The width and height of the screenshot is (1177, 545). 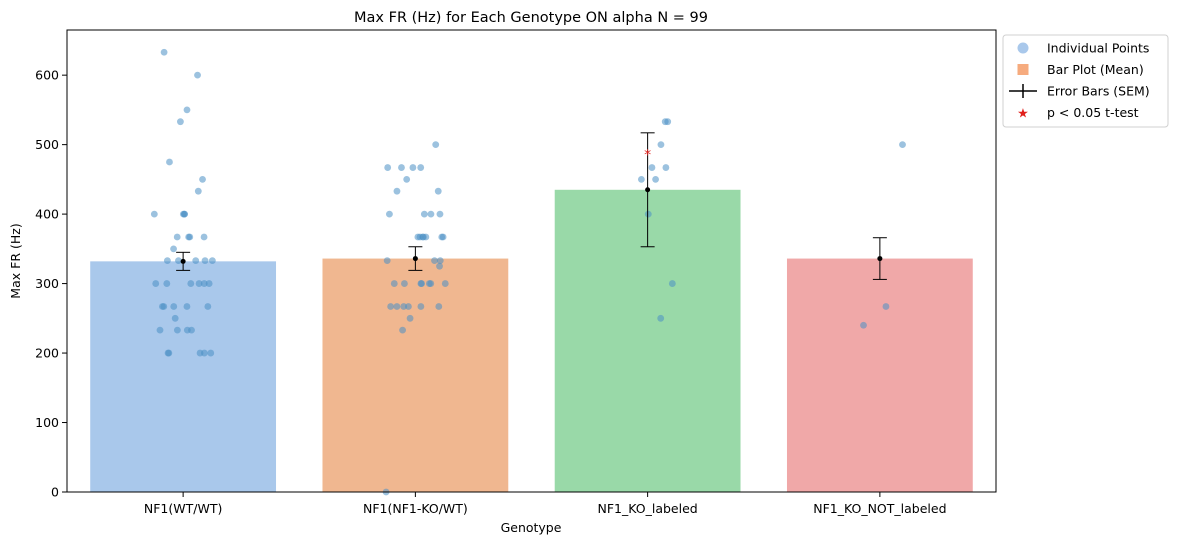 I want to click on y-tick-label: 0, so click(x=55, y=492).